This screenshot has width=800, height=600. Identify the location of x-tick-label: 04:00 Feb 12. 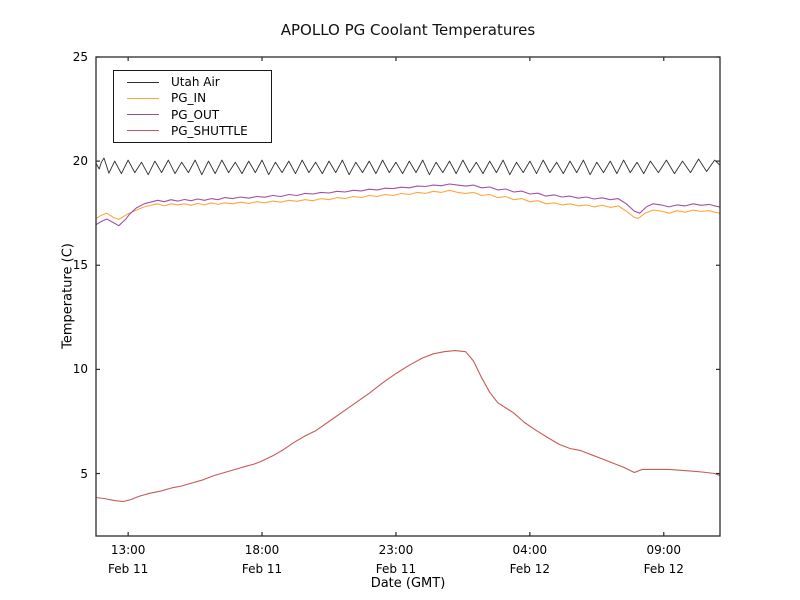
(530, 559).